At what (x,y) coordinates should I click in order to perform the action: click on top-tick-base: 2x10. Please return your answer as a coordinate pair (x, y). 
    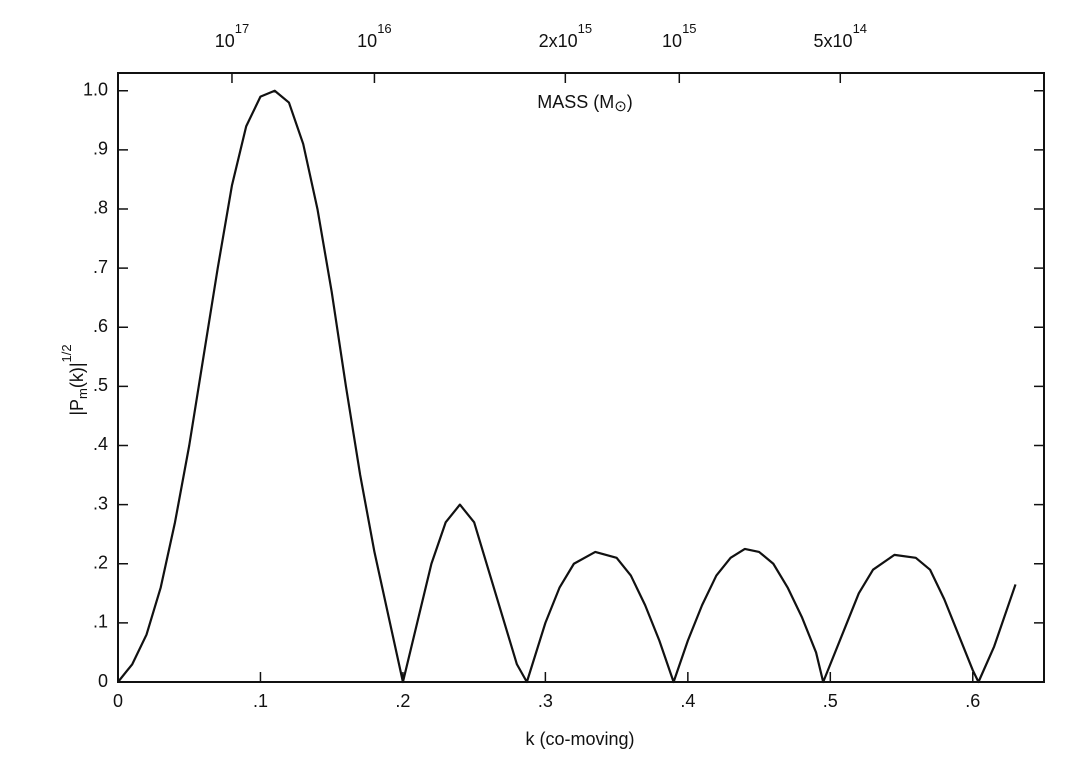
    Looking at the image, I should click on (558, 41).